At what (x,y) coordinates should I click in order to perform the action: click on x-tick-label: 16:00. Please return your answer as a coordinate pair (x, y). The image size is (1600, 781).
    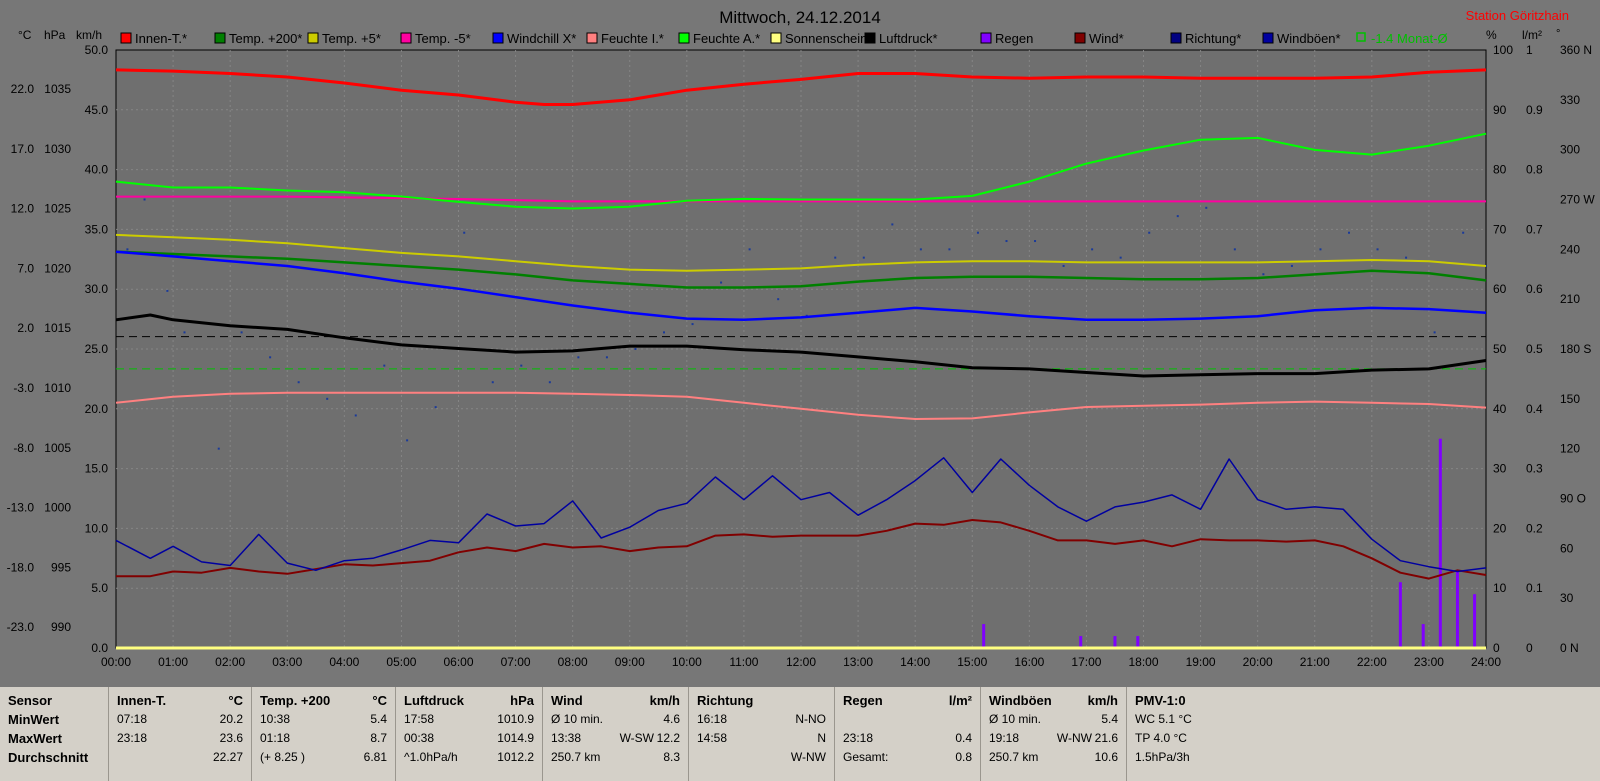
    Looking at the image, I should click on (1029, 662).